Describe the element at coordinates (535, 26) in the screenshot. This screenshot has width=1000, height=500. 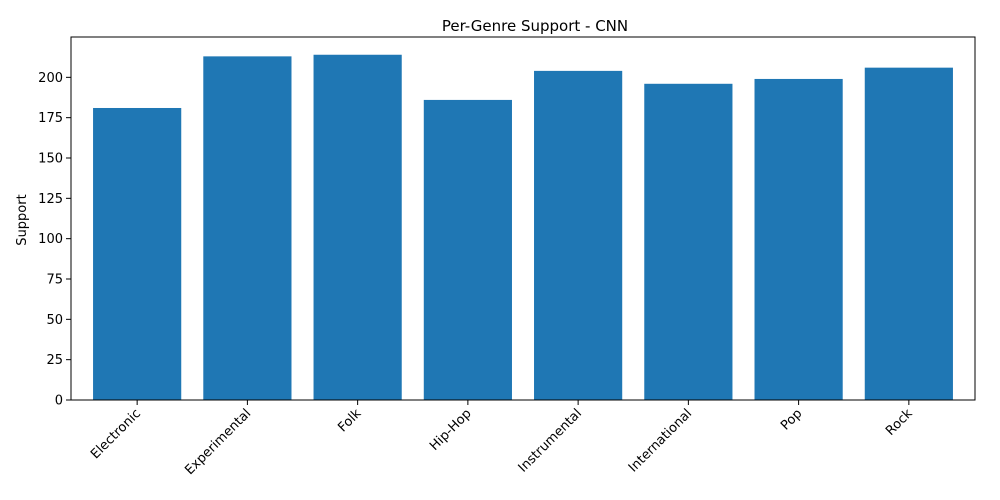
I see `chart-title: Per-Genre Support - CNN` at that location.